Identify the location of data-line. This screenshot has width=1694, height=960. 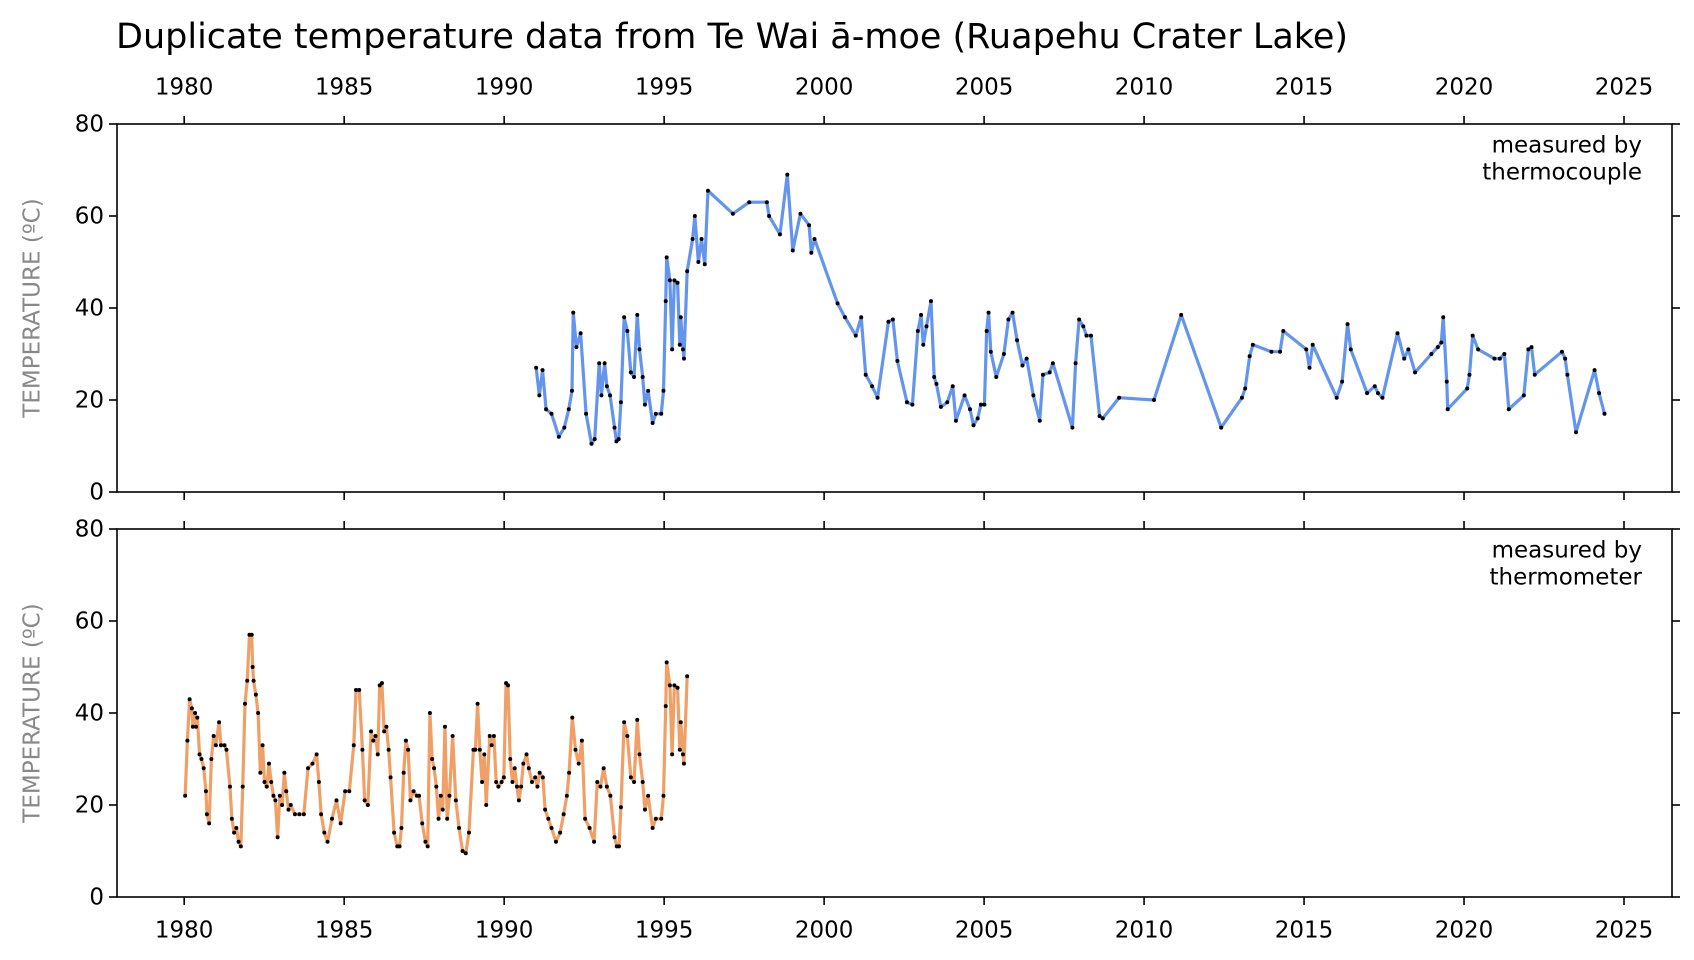
(436, 744).